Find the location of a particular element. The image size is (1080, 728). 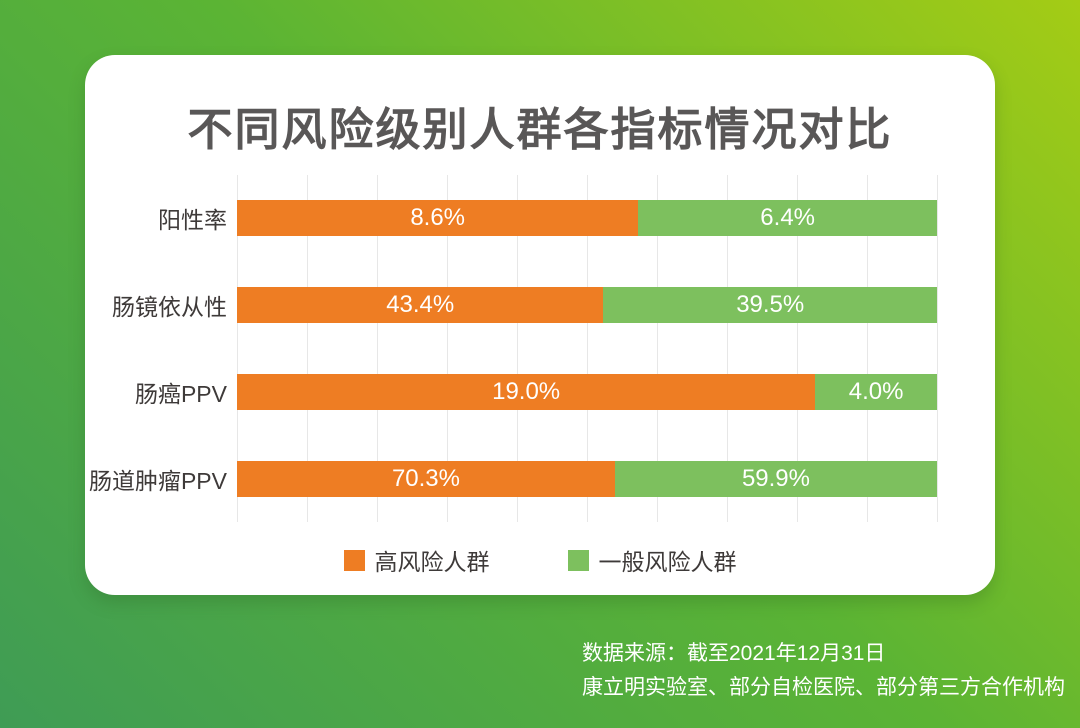

chart-row: 肠癌PPV 19.0% 4.0% is located at coordinates (511, 392).